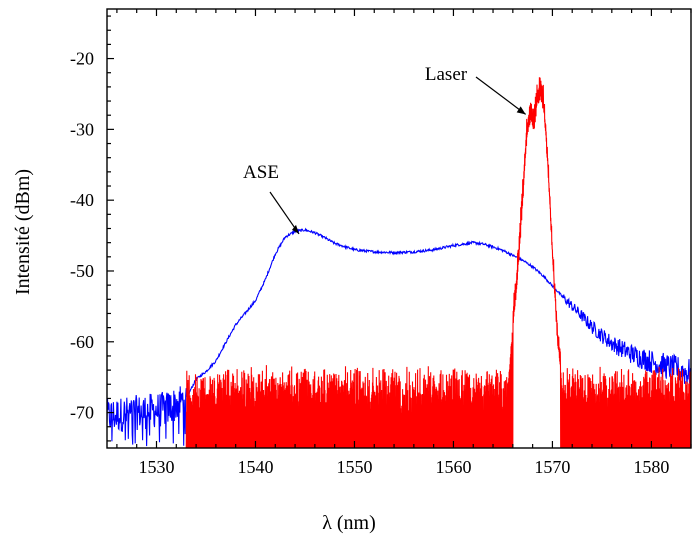 The image size is (692, 543). Describe the element at coordinates (349, 523) in the screenshot. I see `x-axis-title: λ (nm)` at that location.